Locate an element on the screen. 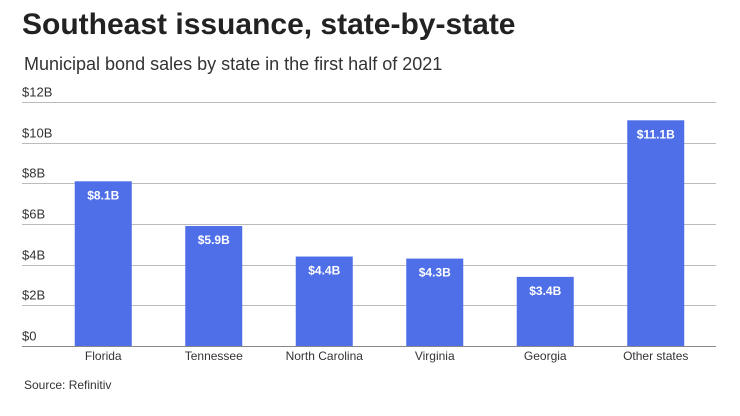  x-tick-label: Other states is located at coordinates (655, 356).